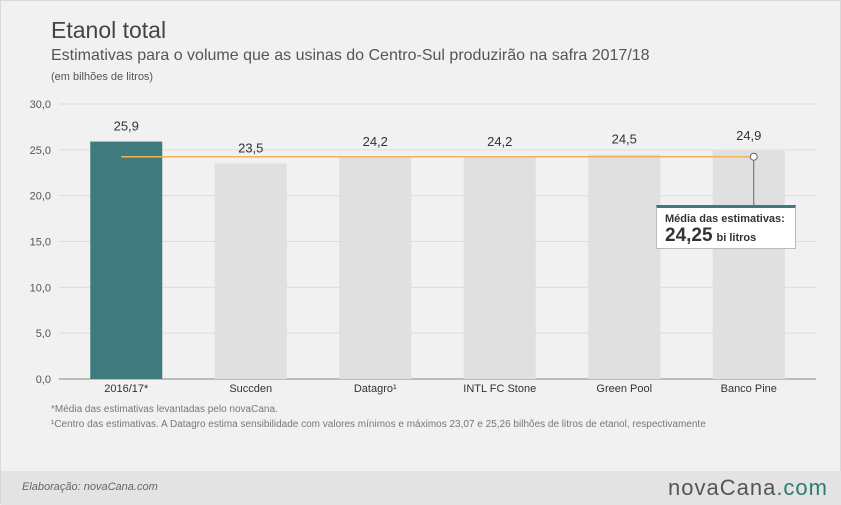 The image size is (841, 505). What do you see at coordinates (102, 77) in the screenshot?
I see `unit-note: (em bilhões de litros)` at bounding box center [102, 77].